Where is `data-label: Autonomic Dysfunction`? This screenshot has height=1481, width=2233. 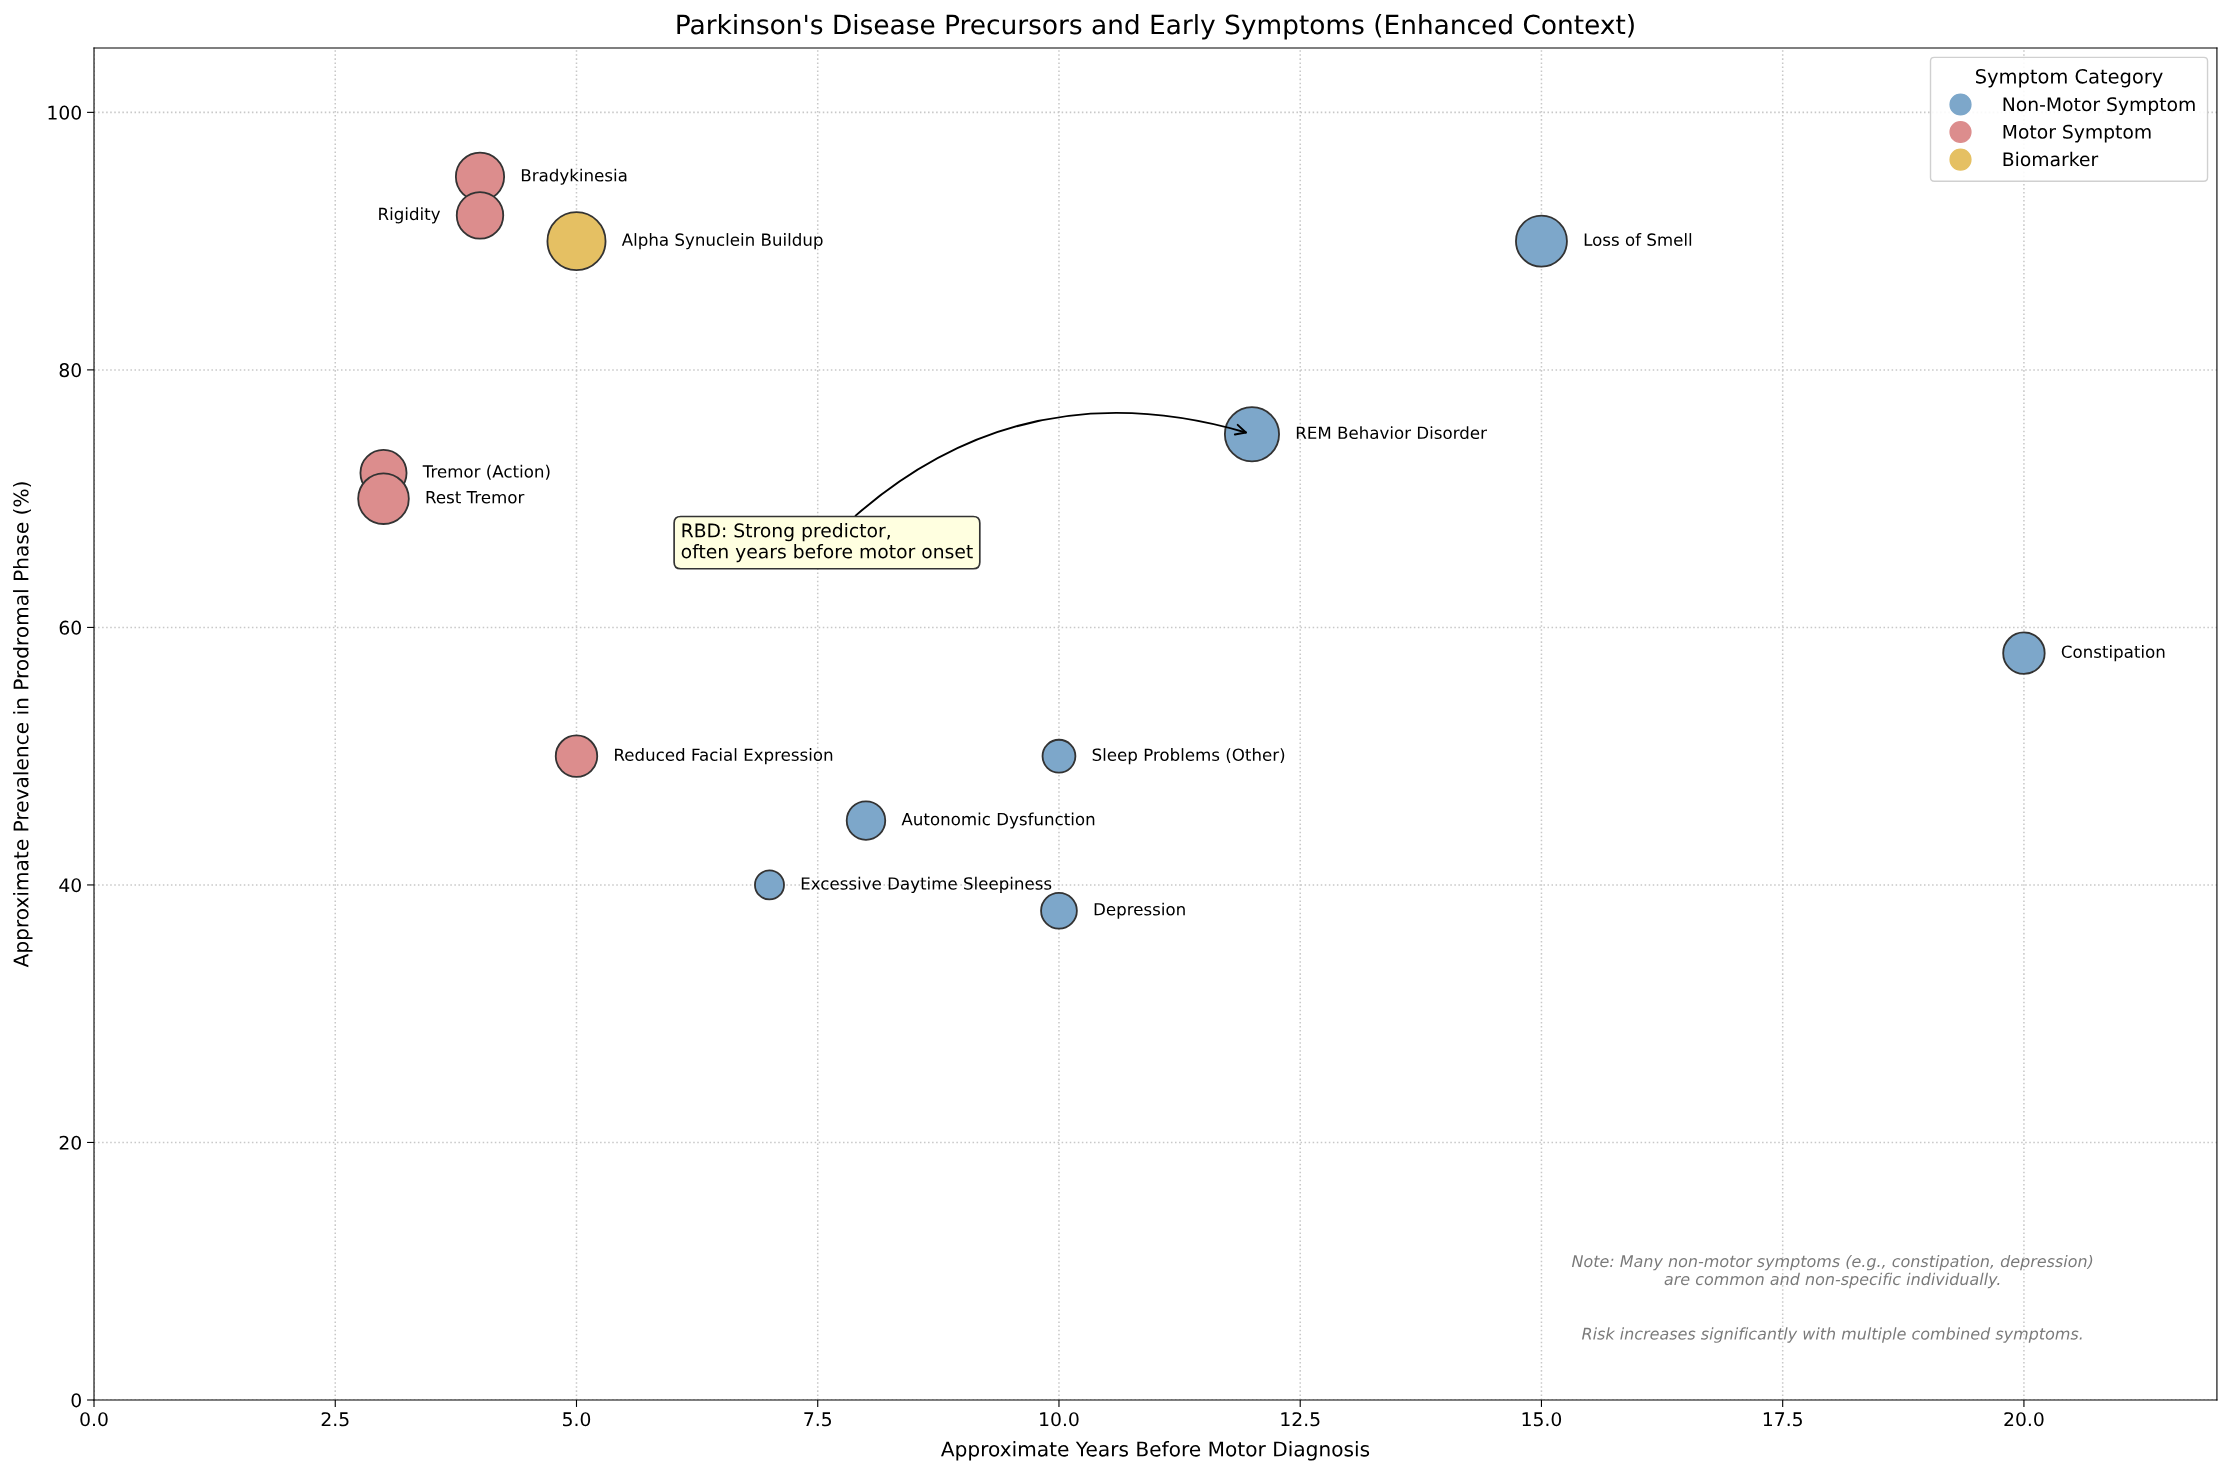 data-label: Autonomic Dysfunction is located at coordinates (998, 820).